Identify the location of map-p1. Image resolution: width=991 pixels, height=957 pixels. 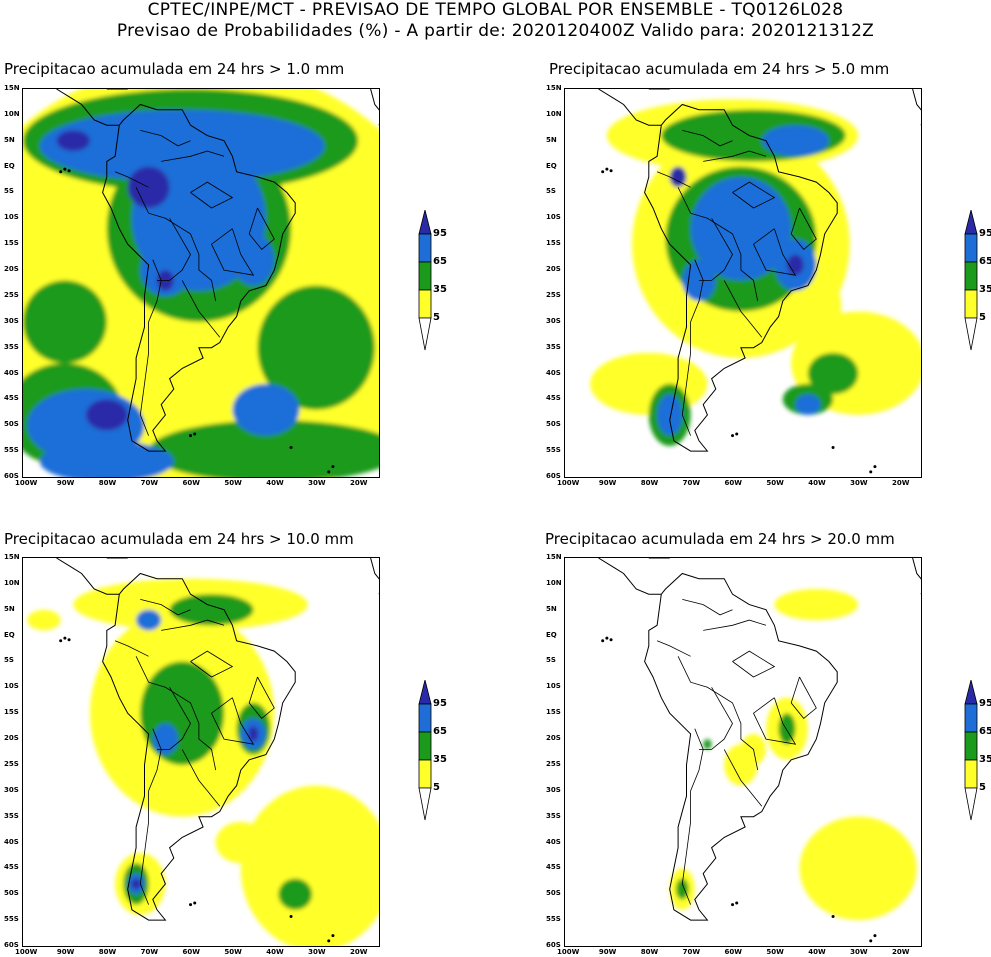
(201, 283).